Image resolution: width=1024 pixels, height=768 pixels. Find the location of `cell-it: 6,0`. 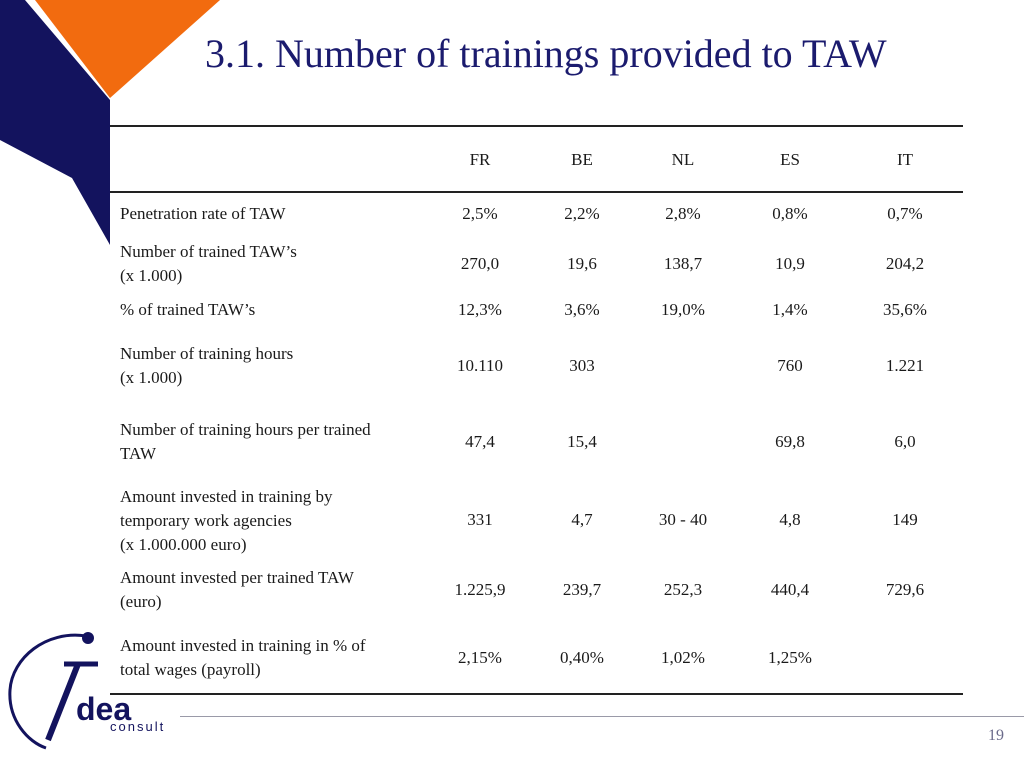

cell-it: 6,0 is located at coordinates (905, 441).